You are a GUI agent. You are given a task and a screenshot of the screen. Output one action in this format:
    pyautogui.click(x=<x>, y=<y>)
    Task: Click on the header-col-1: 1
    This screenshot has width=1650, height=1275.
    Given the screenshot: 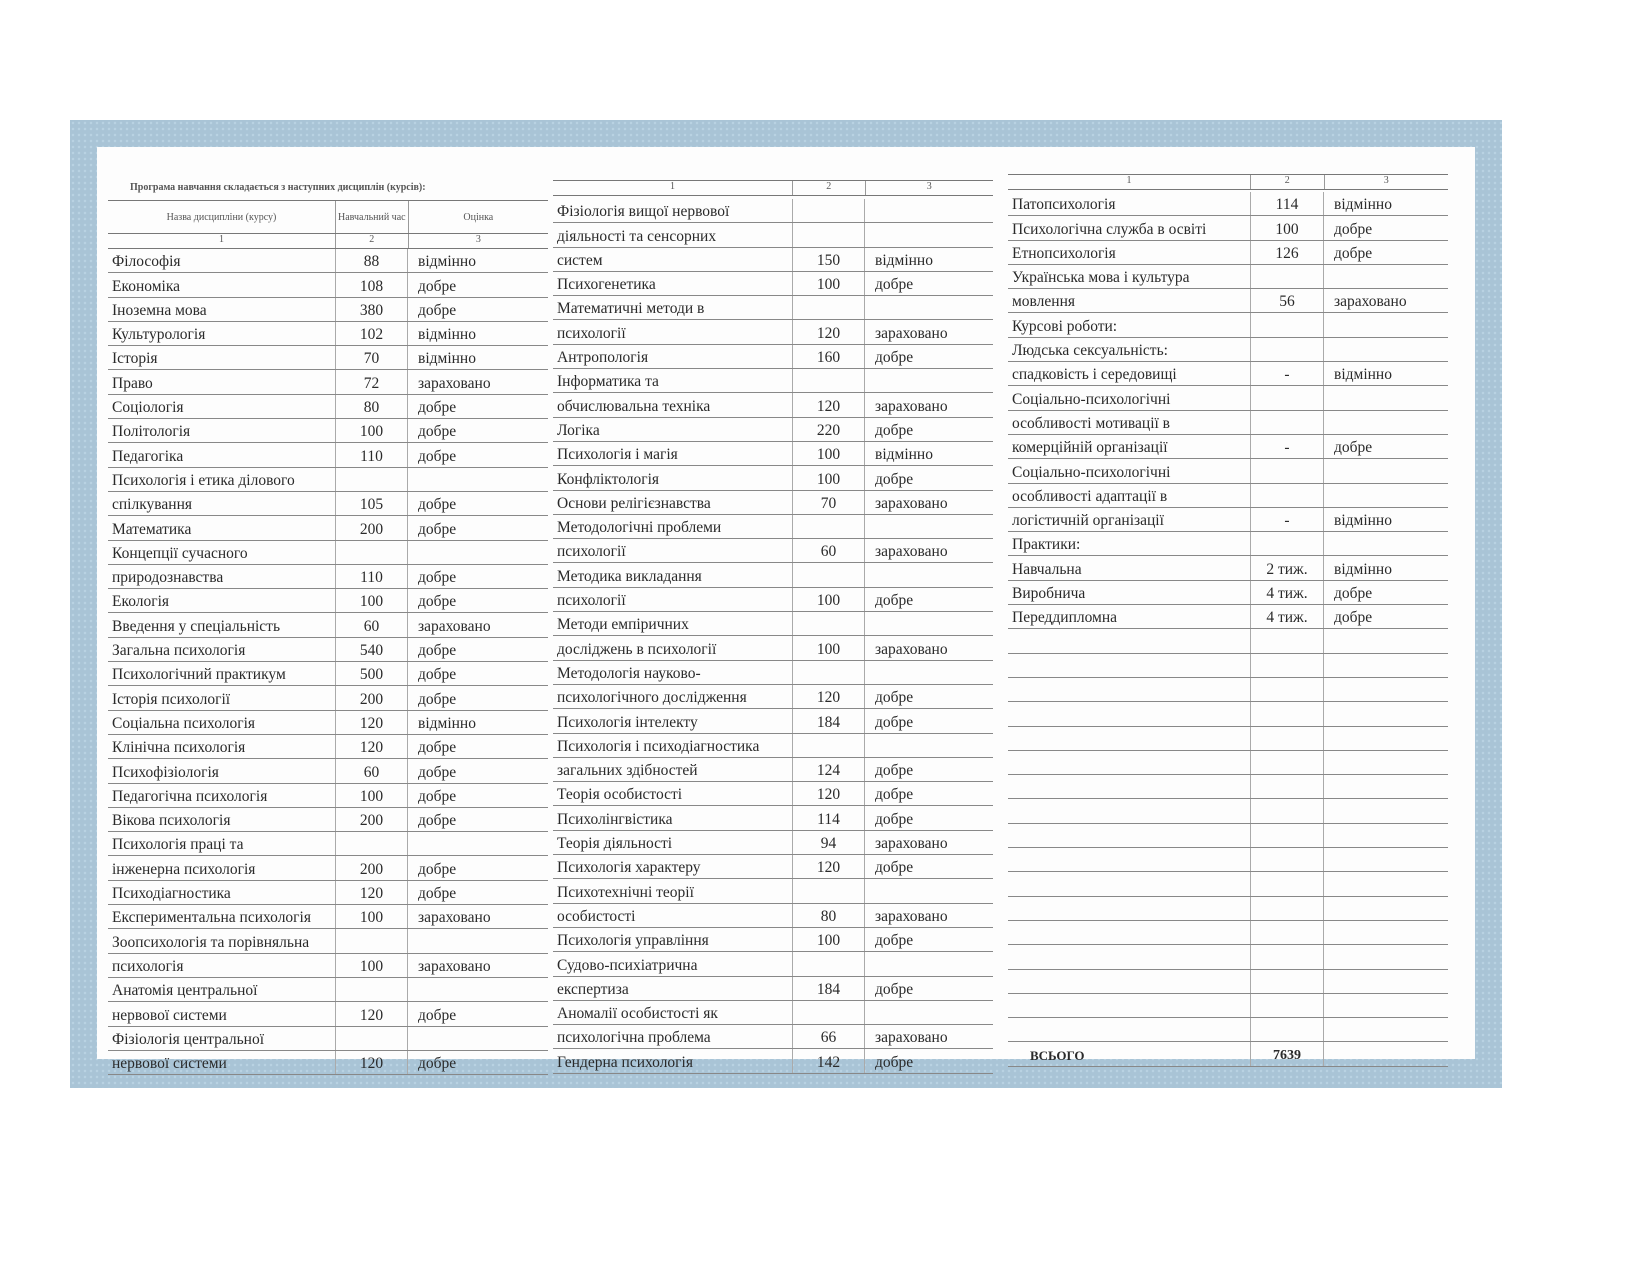 What is the action you would take?
    pyautogui.click(x=1129, y=182)
    